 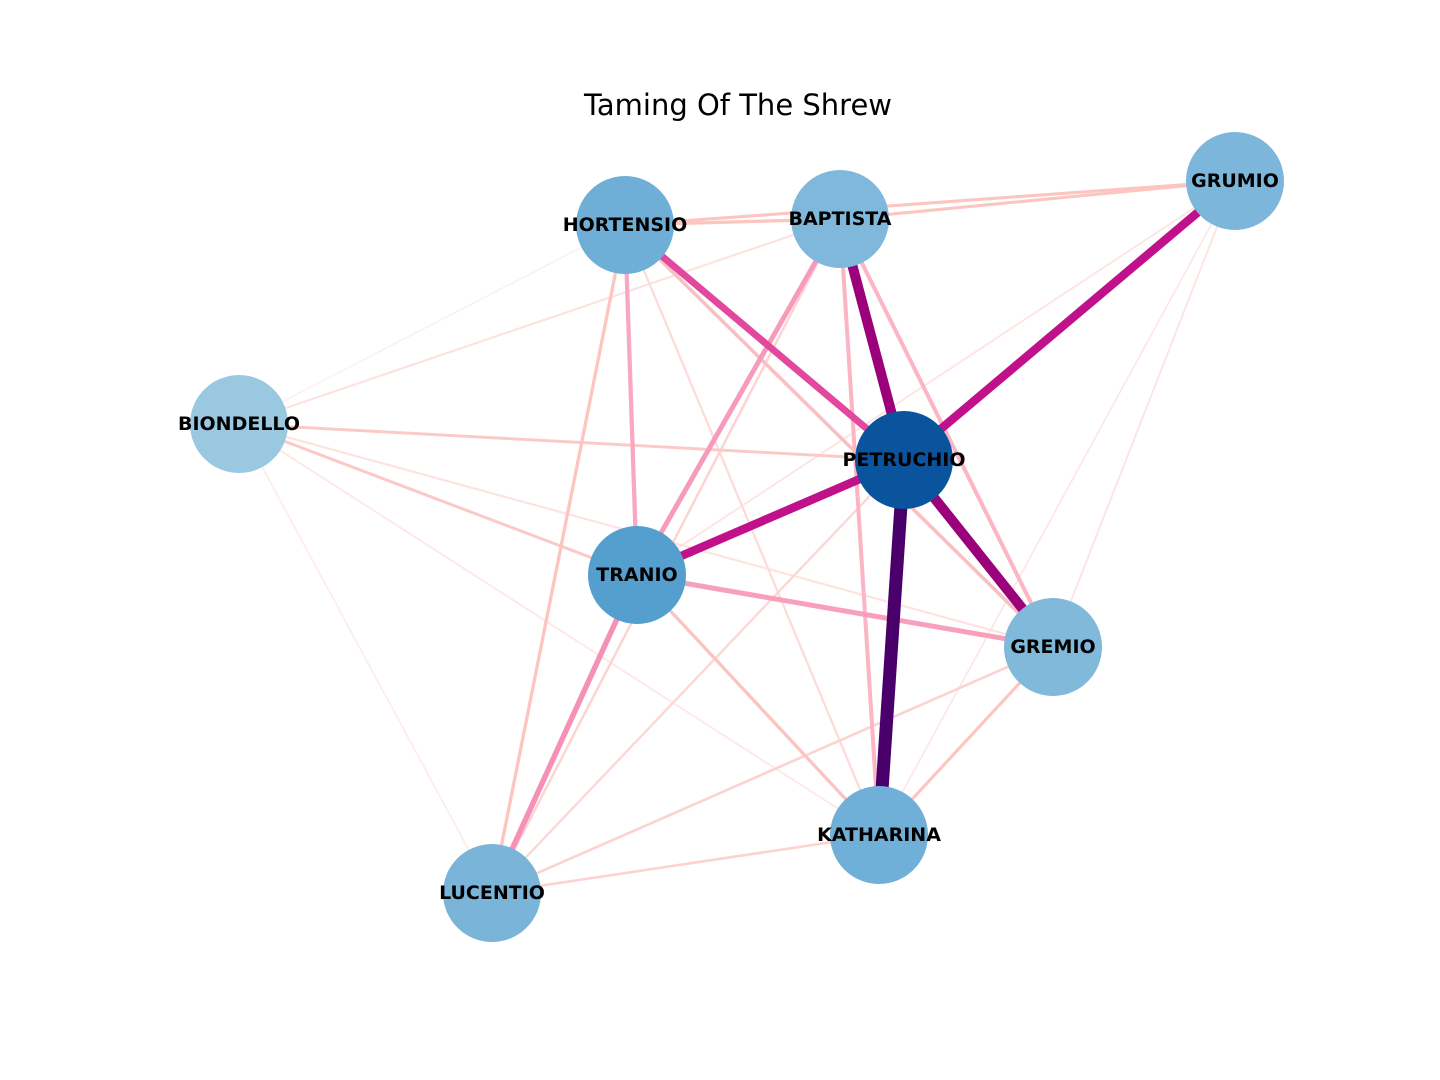 I want to click on edge-tranio-gremio, so click(x=845, y=611).